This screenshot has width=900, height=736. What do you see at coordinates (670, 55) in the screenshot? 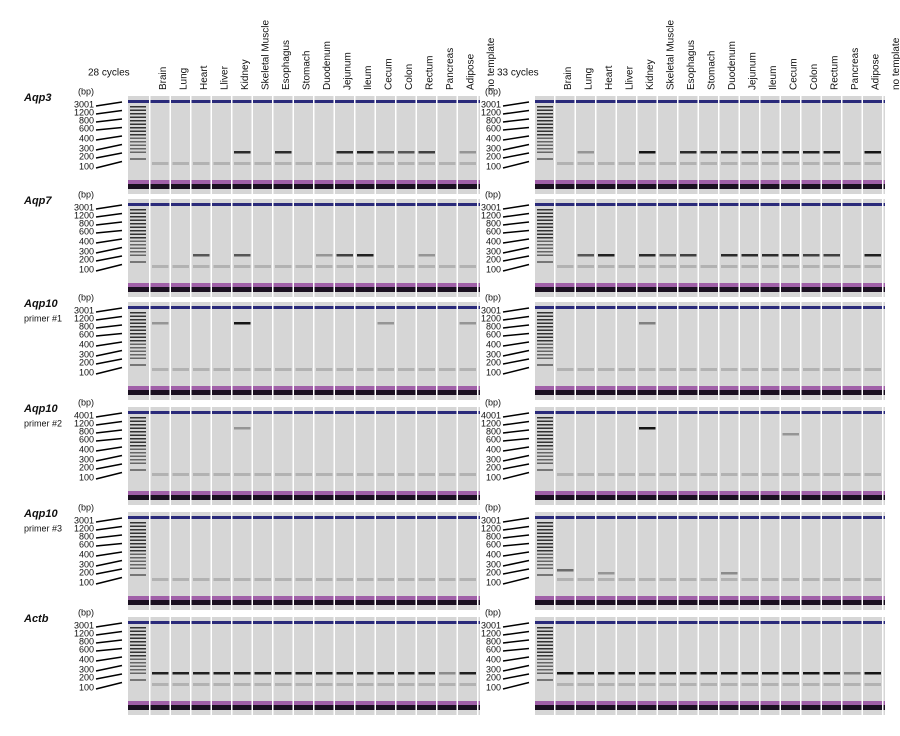
I see `lane-label: Skeletal Muscle` at bounding box center [670, 55].